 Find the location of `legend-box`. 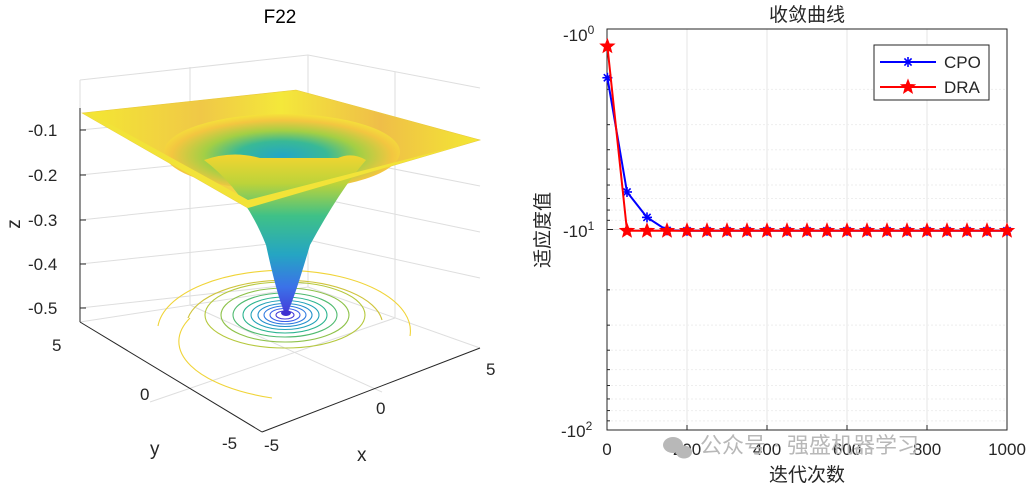

legend-box is located at coordinates (931, 72).